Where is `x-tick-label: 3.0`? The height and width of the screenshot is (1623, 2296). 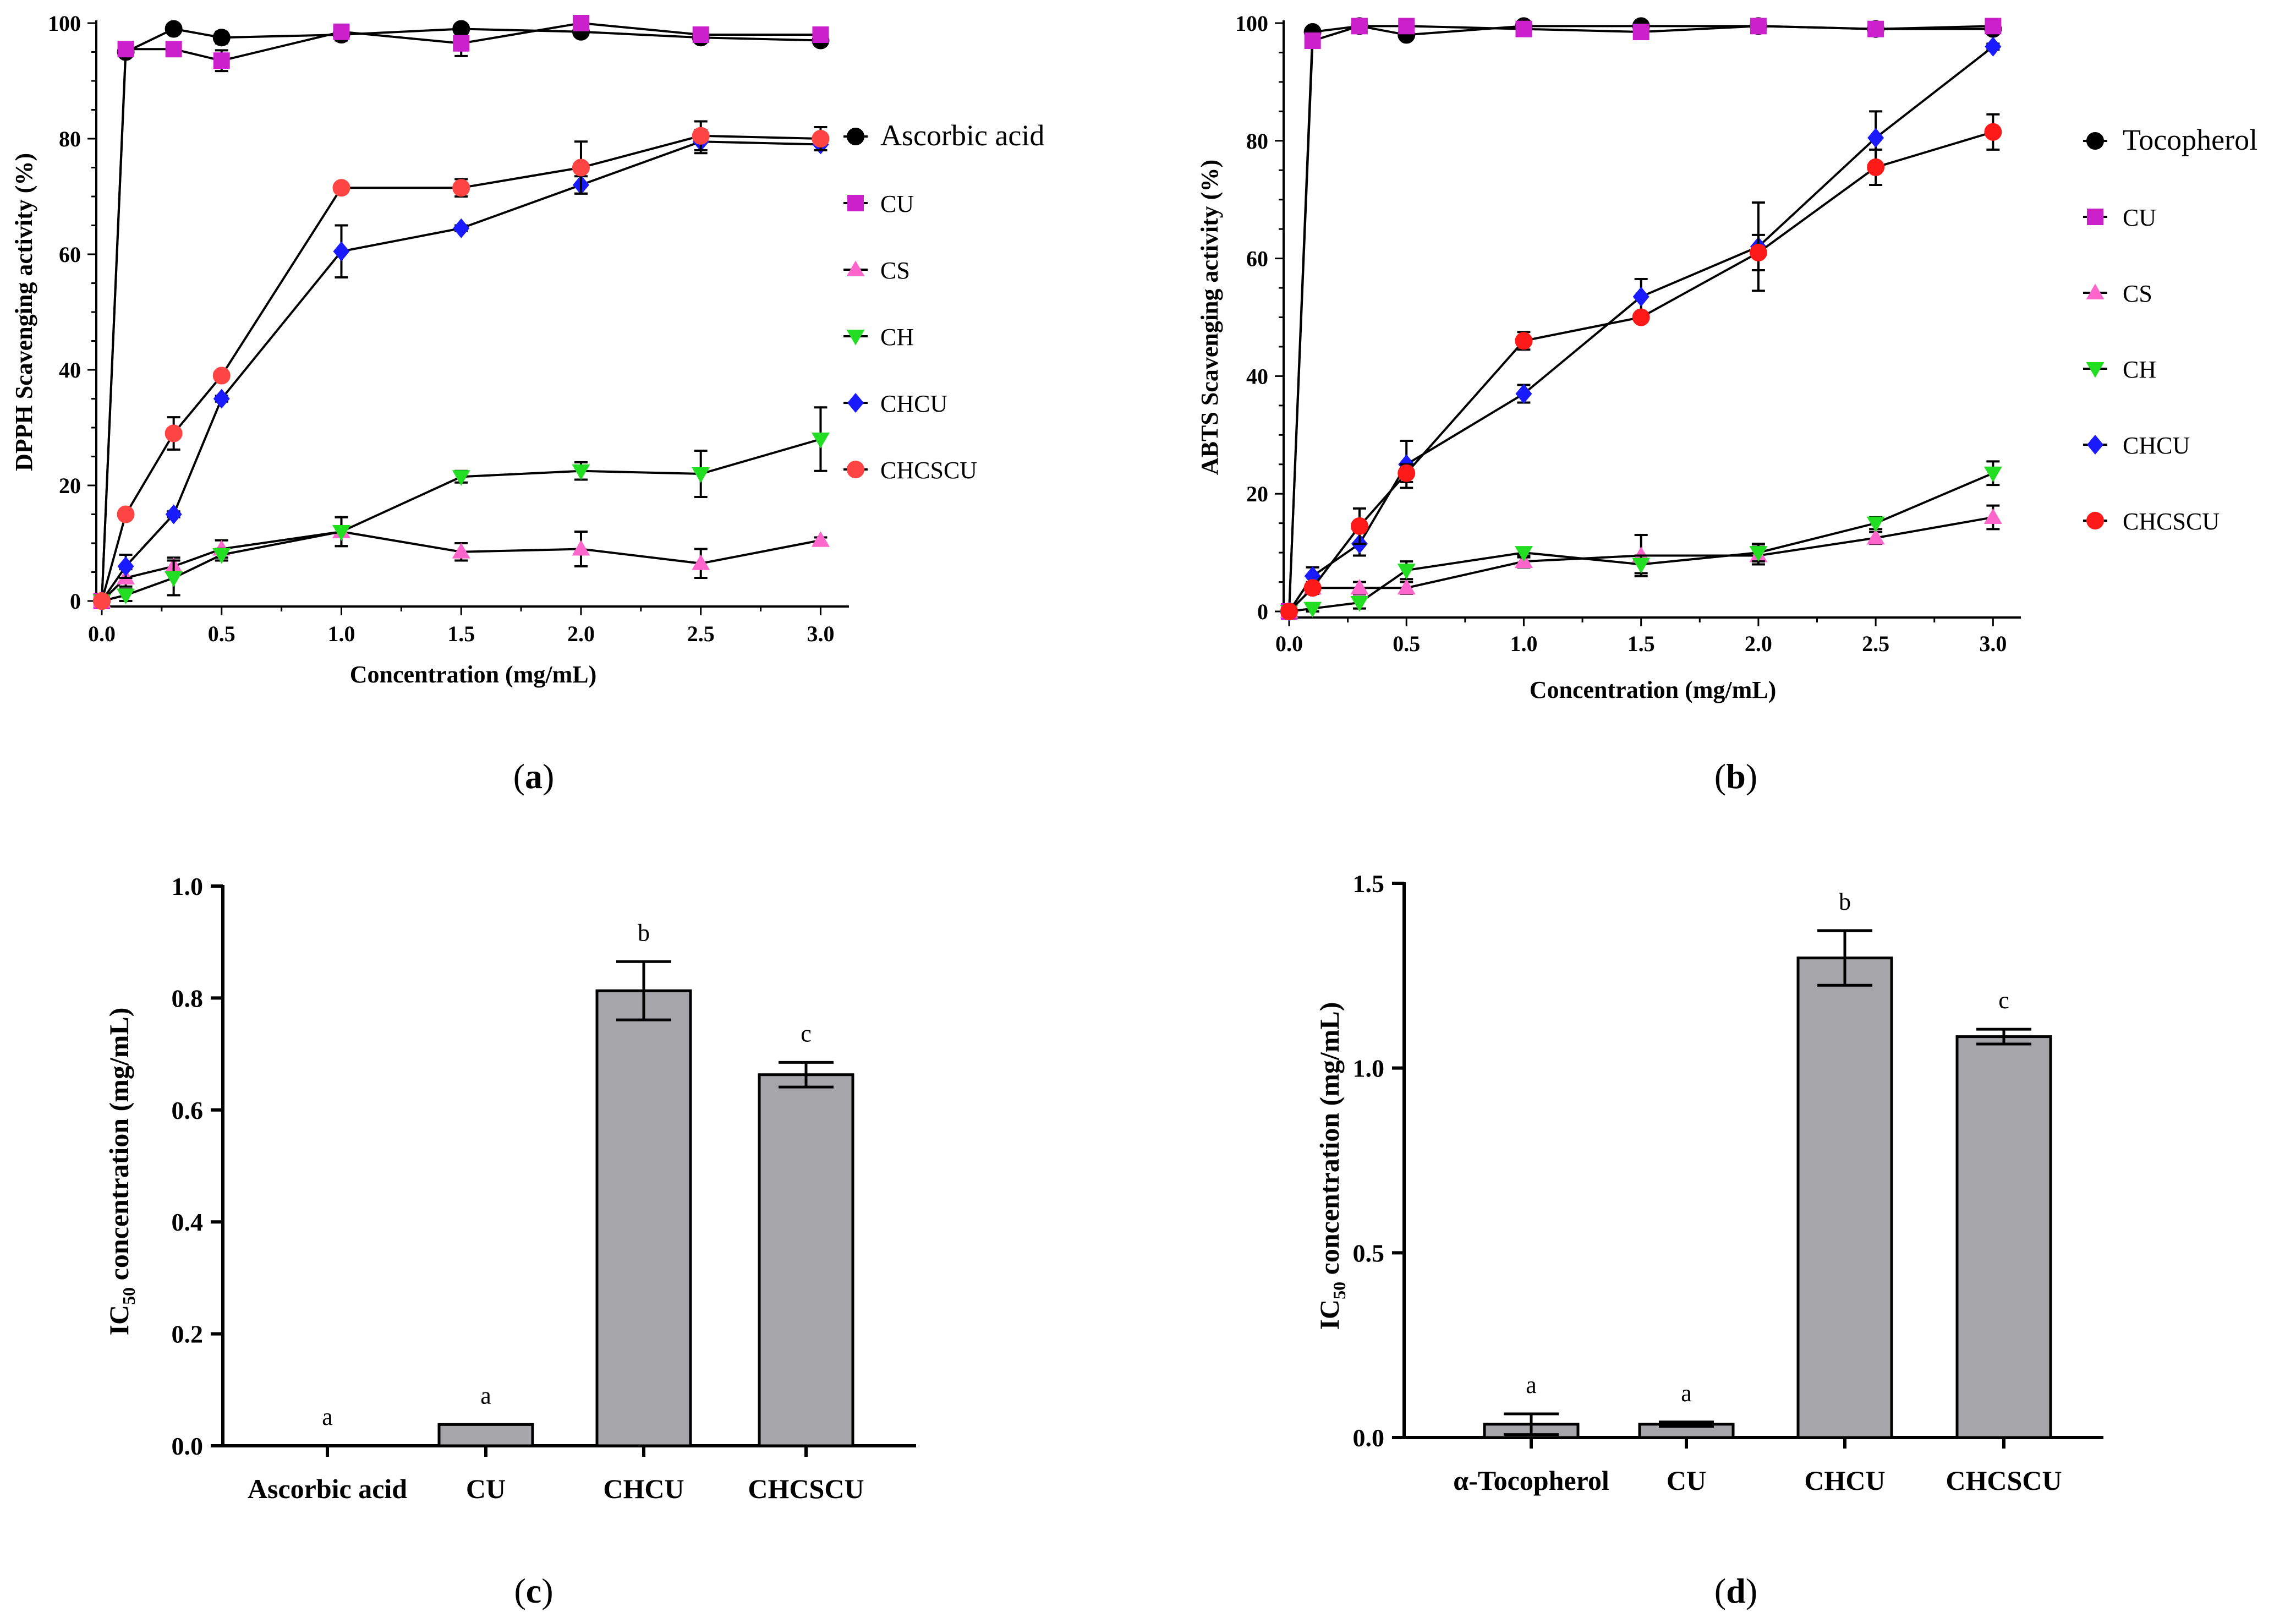 x-tick-label: 3.0 is located at coordinates (820, 633).